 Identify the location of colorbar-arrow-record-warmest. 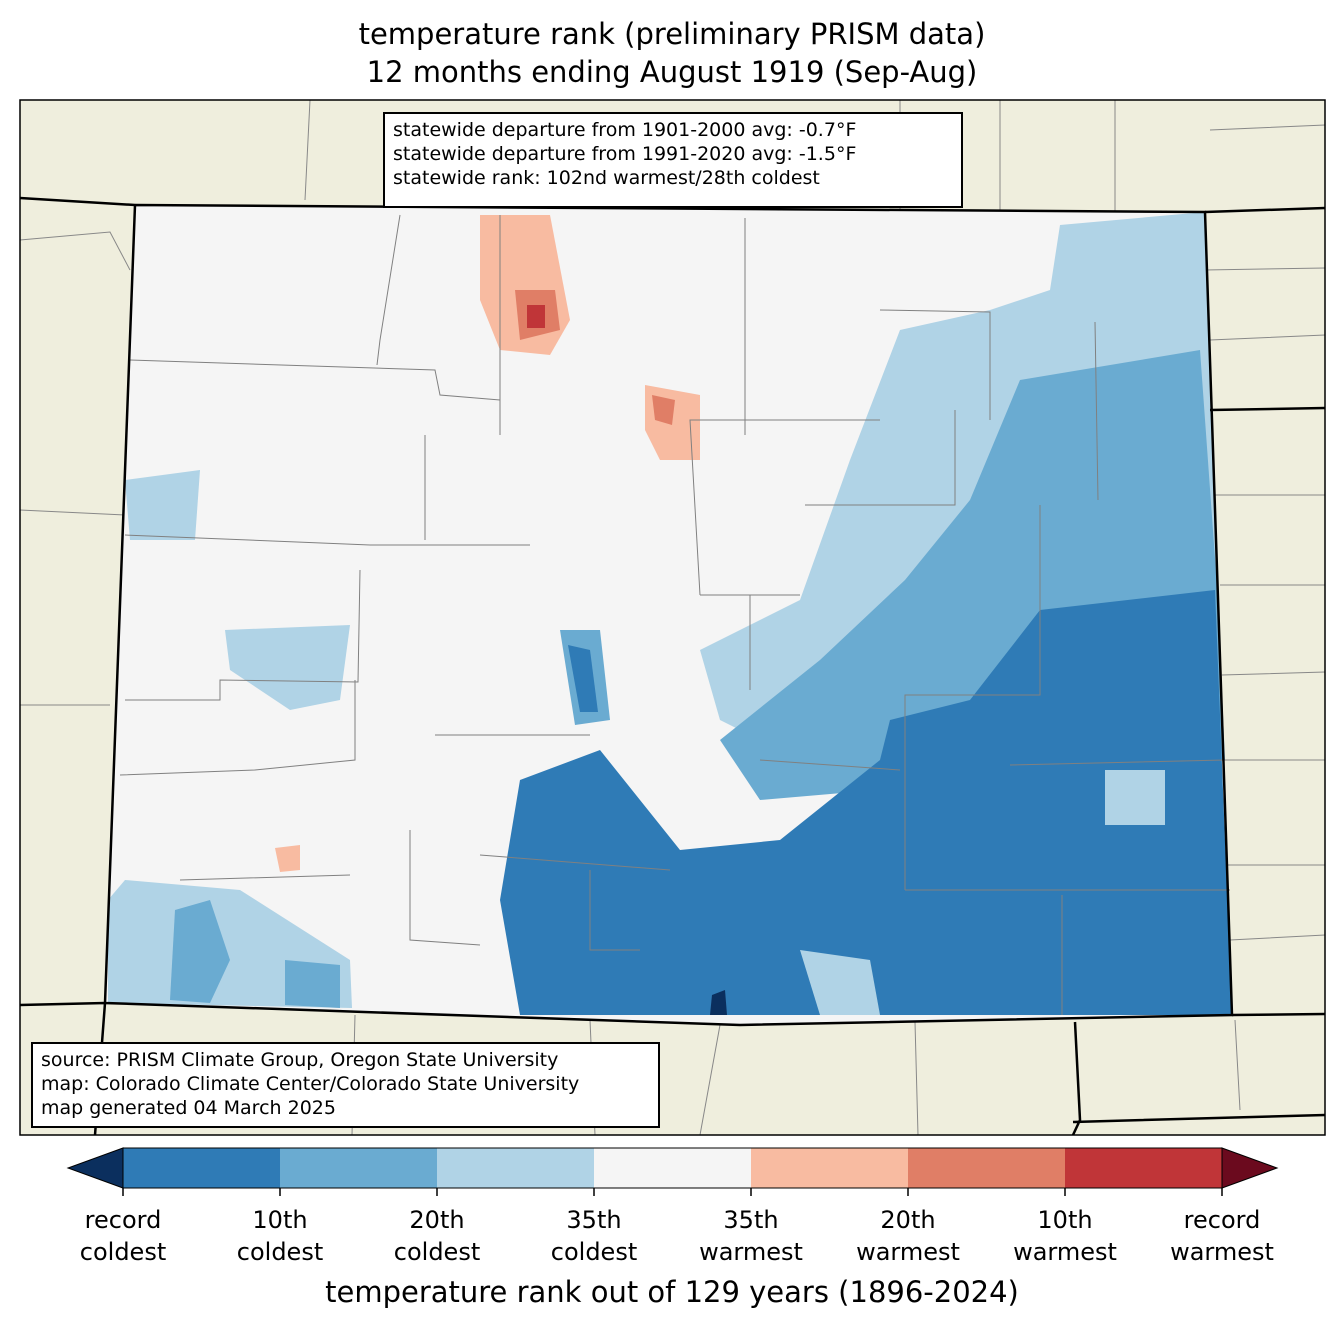
(1250, 1168).